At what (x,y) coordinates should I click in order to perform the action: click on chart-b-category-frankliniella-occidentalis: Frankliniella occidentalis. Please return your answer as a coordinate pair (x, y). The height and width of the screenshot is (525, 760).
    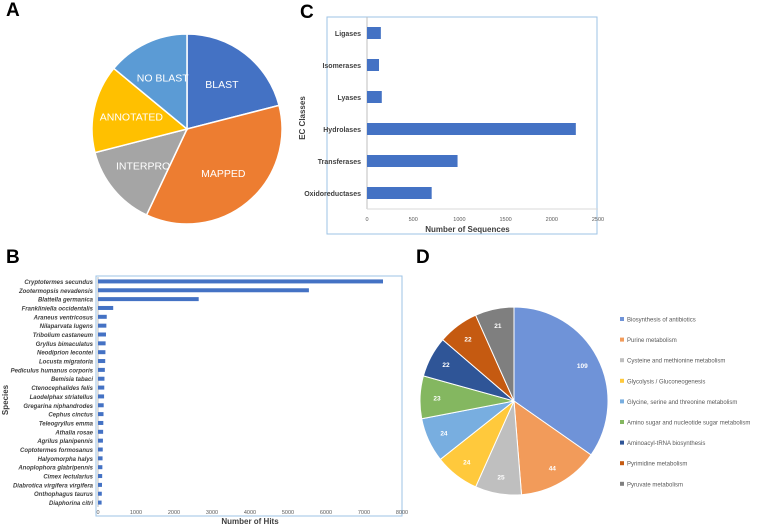
    Looking at the image, I should click on (58, 309).